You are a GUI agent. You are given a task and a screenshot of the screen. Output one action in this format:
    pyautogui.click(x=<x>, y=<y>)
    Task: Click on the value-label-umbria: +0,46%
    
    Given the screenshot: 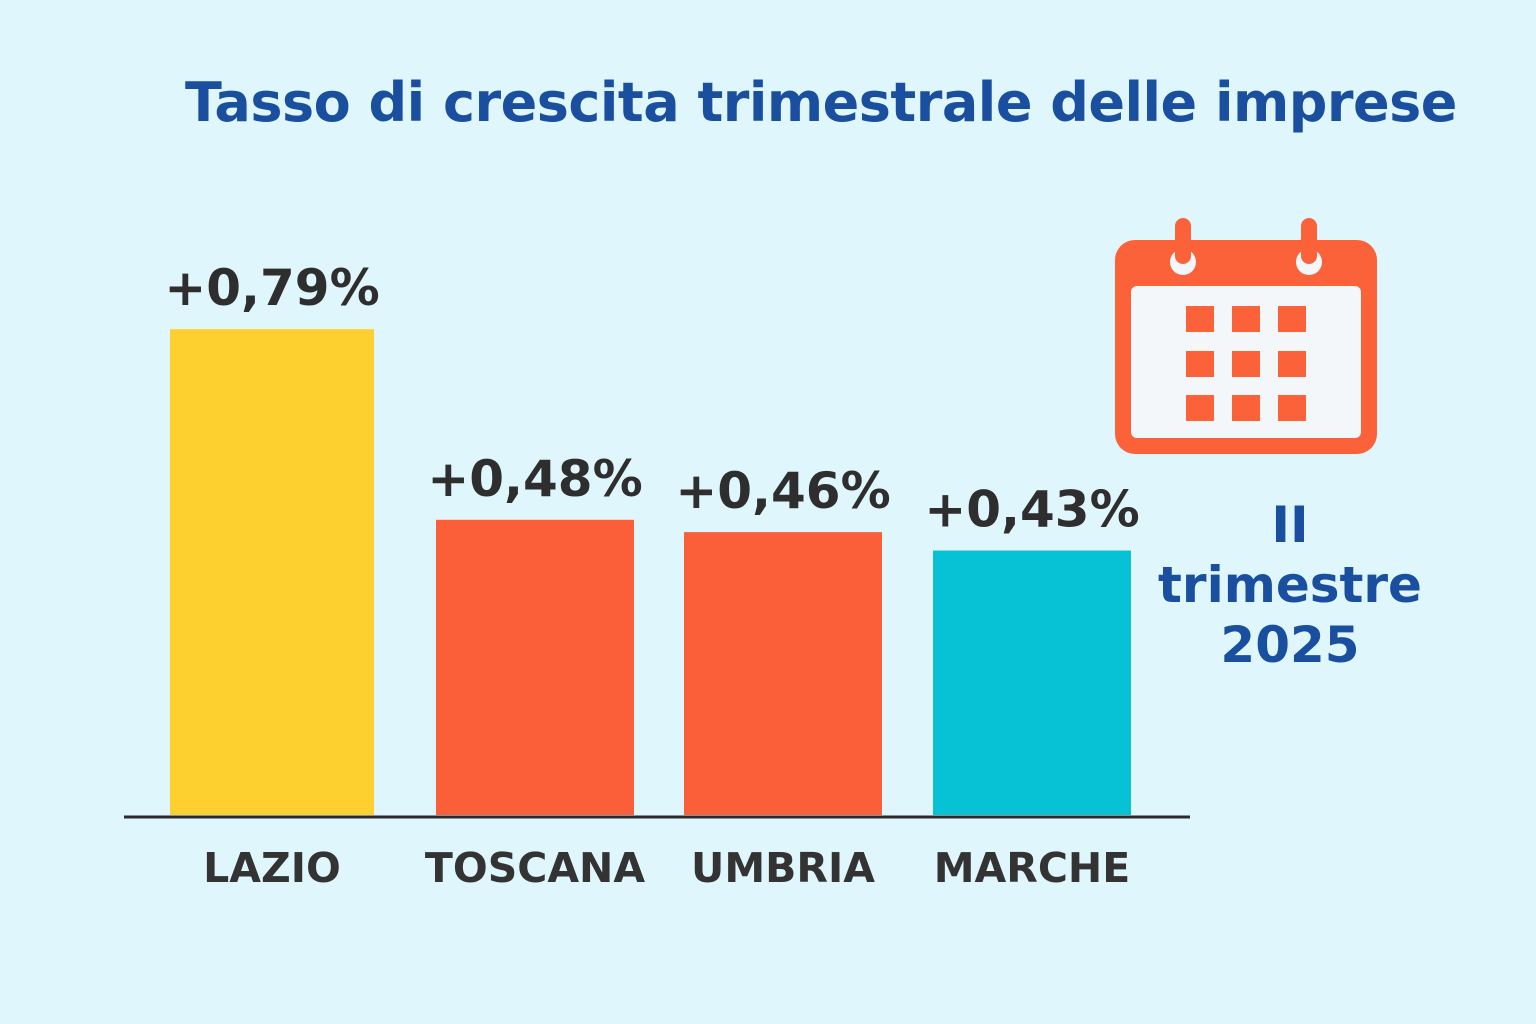 What is the action you would take?
    pyautogui.click(x=782, y=491)
    